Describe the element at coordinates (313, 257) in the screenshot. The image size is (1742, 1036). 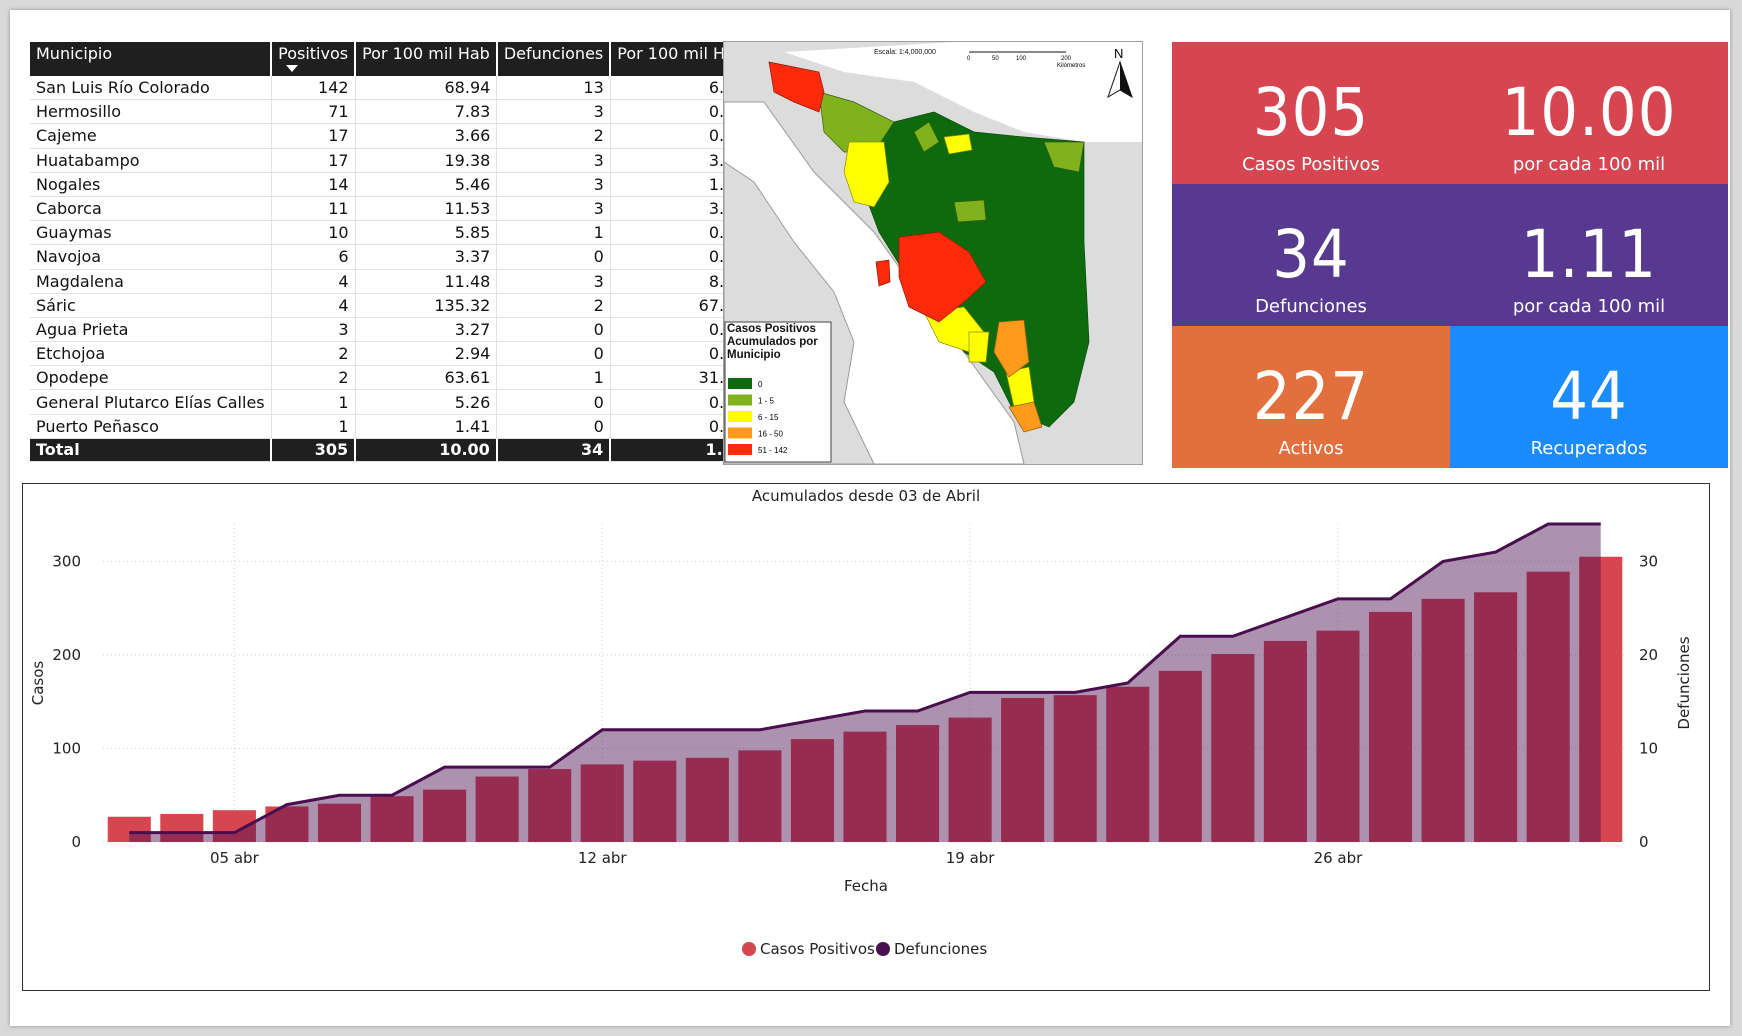
I see `table-cell: 6` at that location.